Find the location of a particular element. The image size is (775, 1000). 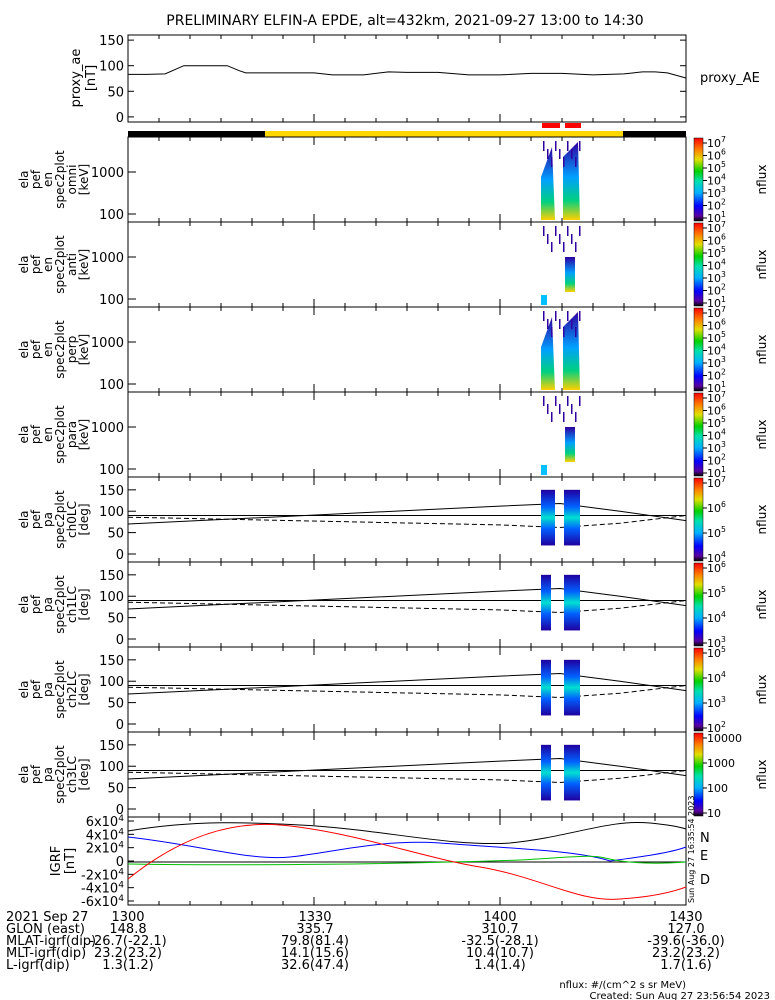

igrf-legend-d: D is located at coordinates (705, 880).